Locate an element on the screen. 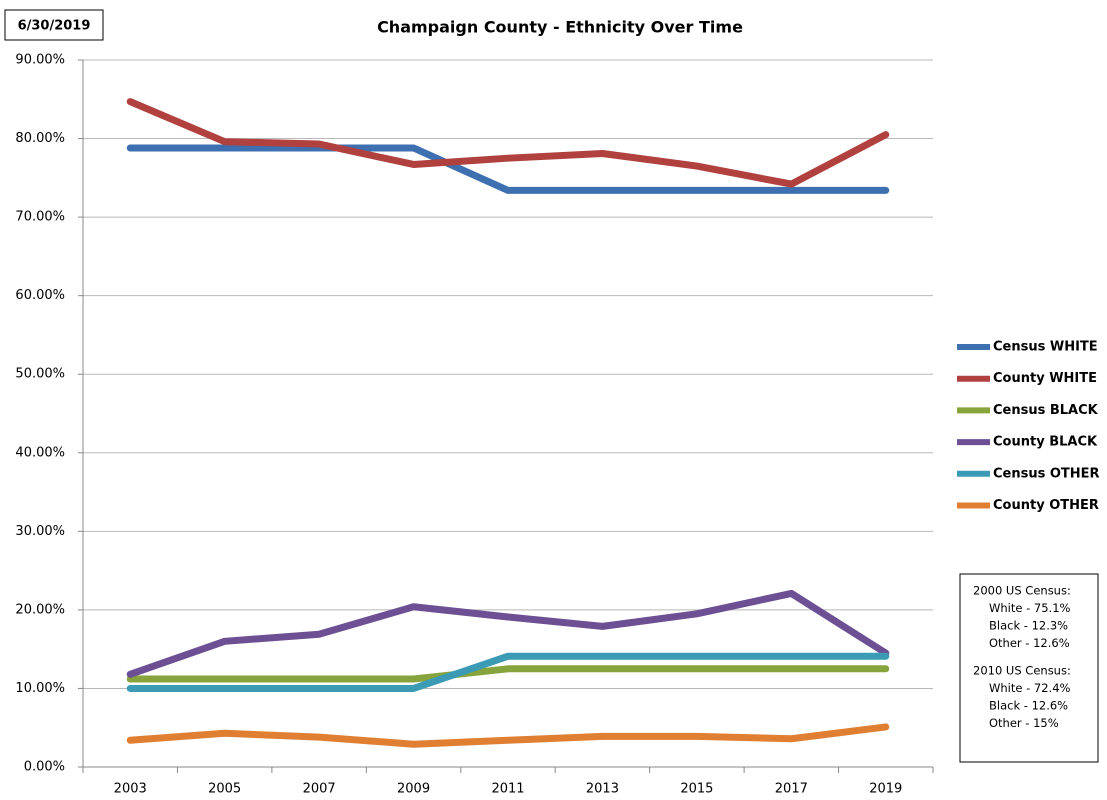 This screenshot has height=800, width=1107. legend-label: County WHITE is located at coordinates (1045, 378).